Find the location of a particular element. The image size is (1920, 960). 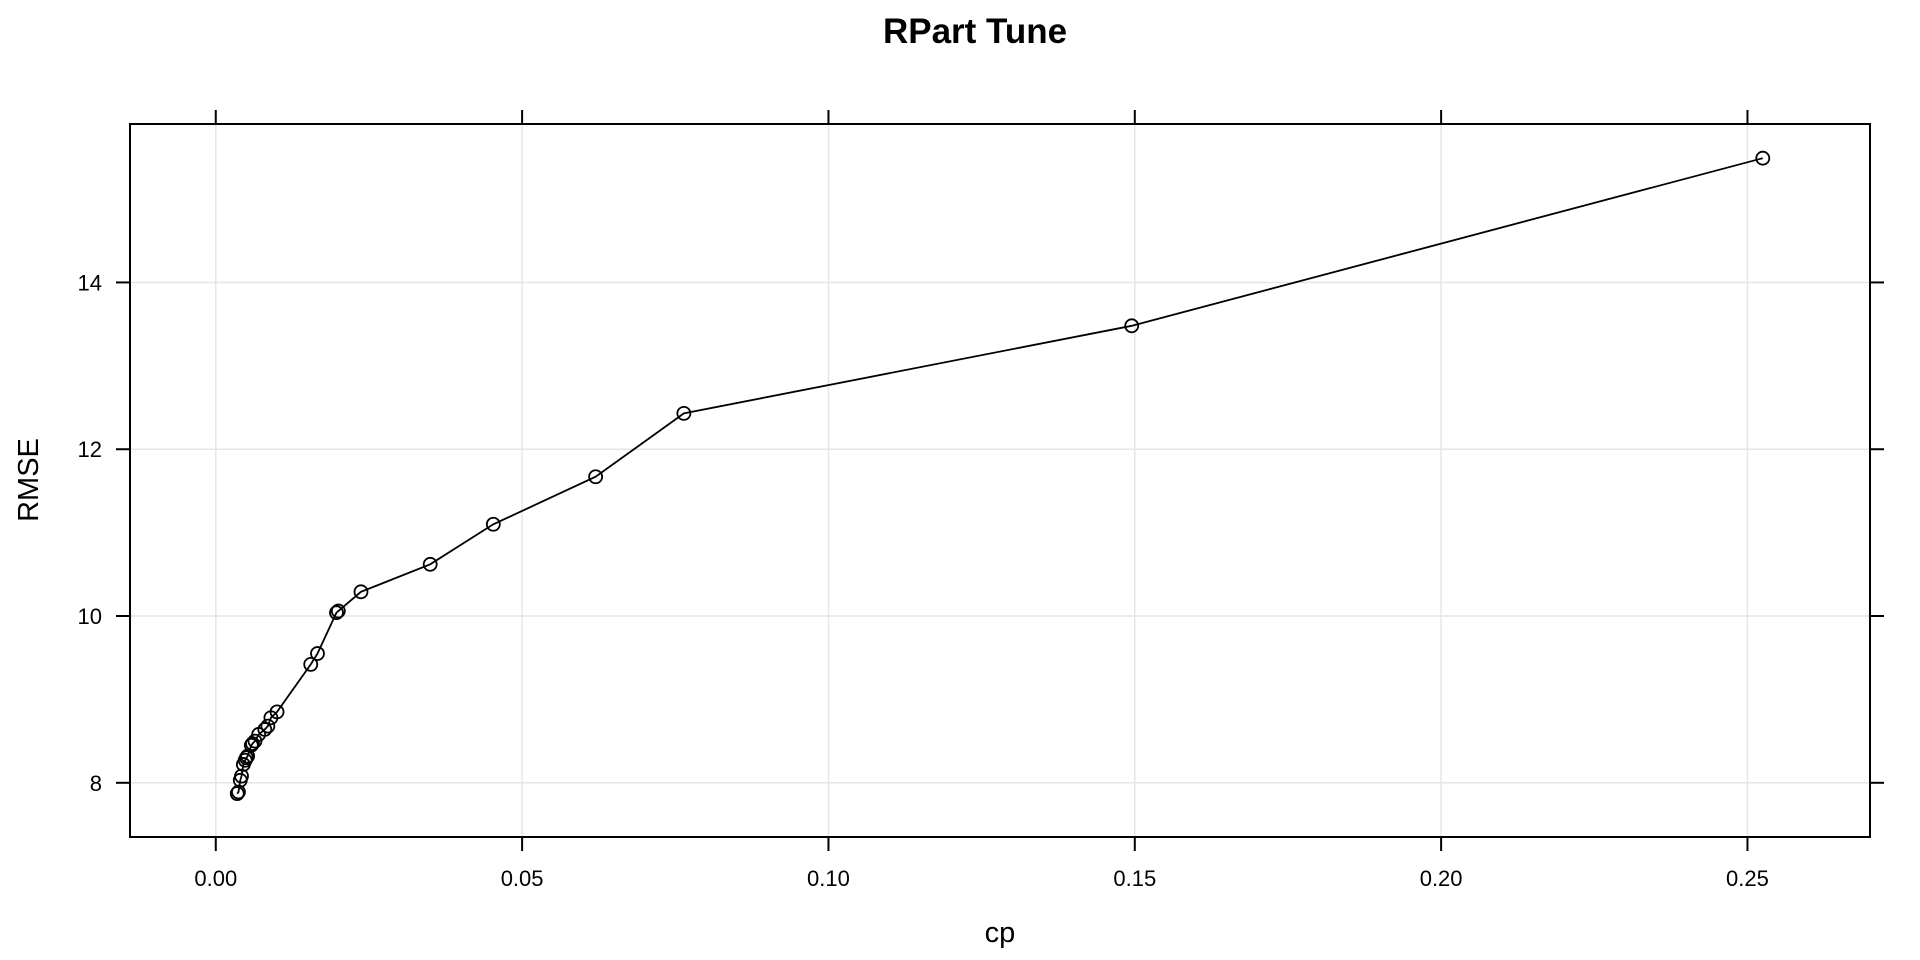

x-tick-label: 0.10 is located at coordinates (828, 878).